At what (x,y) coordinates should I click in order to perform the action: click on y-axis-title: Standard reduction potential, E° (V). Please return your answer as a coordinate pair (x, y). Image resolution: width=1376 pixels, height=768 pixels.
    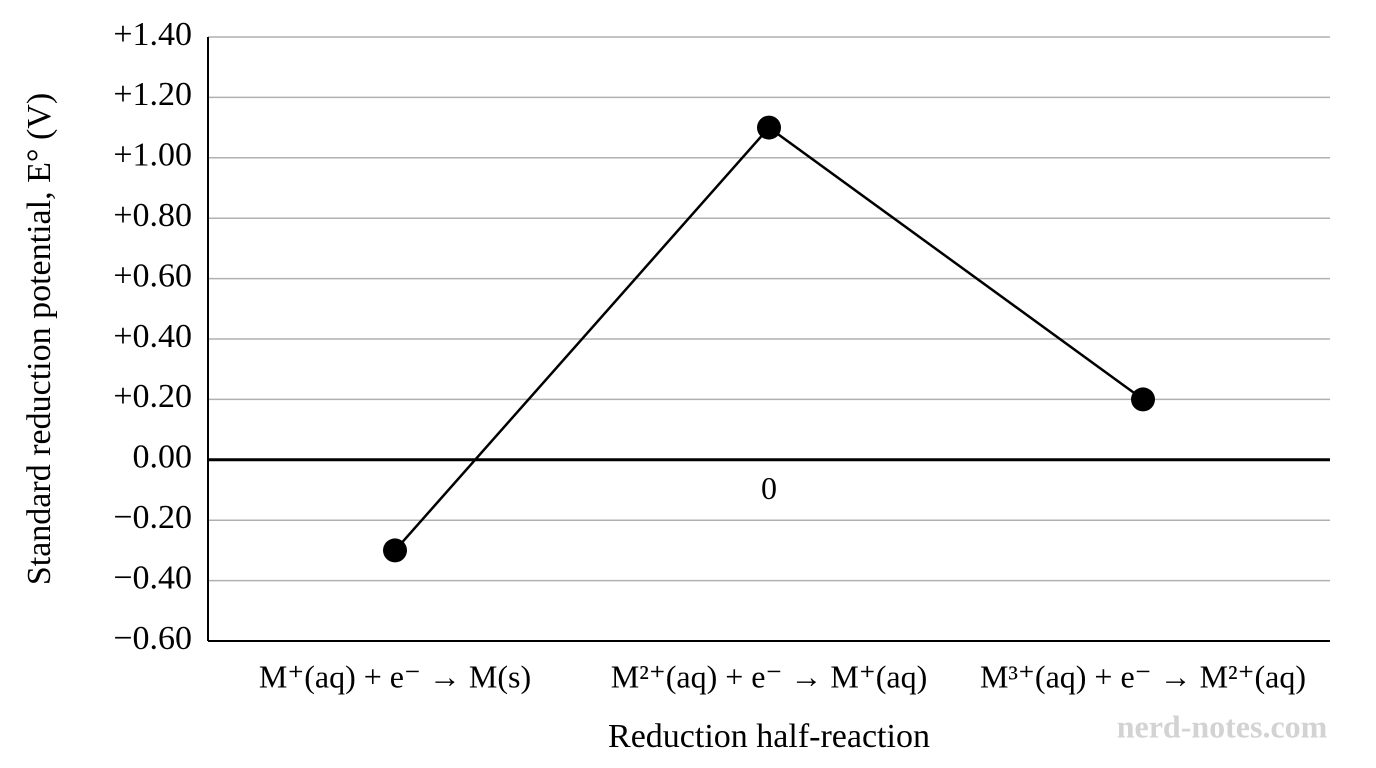
    Looking at the image, I should click on (39, 339).